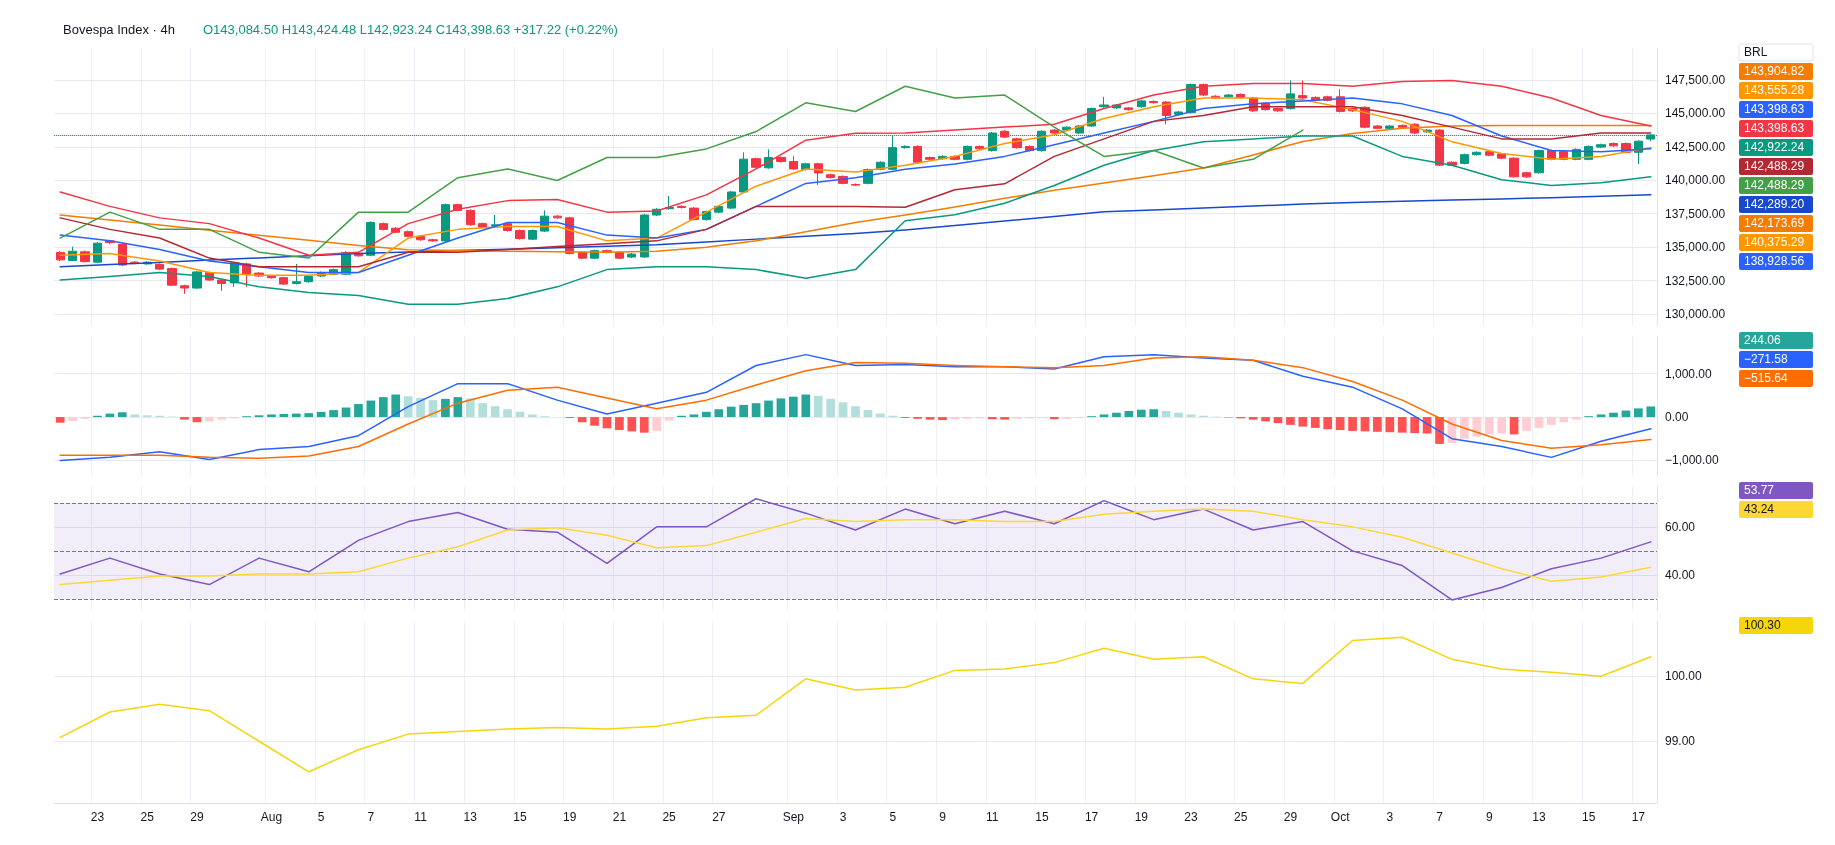  What do you see at coordinates (793, 817) in the screenshot?
I see `x-tick-label: Sep` at bounding box center [793, 817].